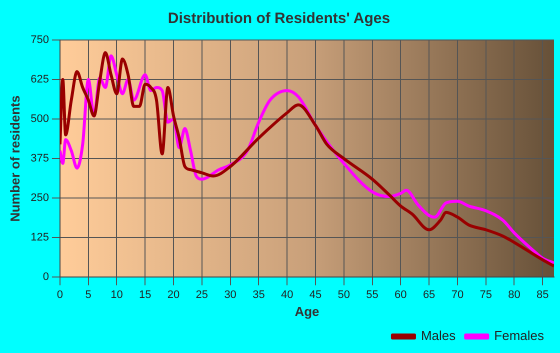  What do you see at coordinates (429, 294) in the screenshot?
I see `x-tick-label: 65` at bounding box center [429, 294].